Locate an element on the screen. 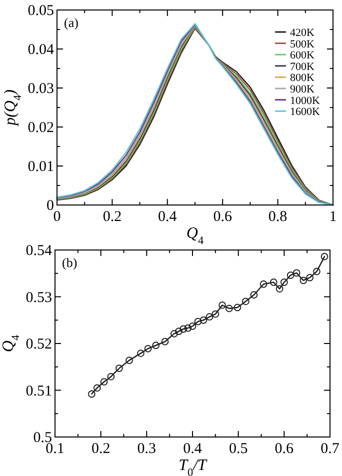  x-axis-title: Q$_{4}$ is located at coordinates (195, 236).